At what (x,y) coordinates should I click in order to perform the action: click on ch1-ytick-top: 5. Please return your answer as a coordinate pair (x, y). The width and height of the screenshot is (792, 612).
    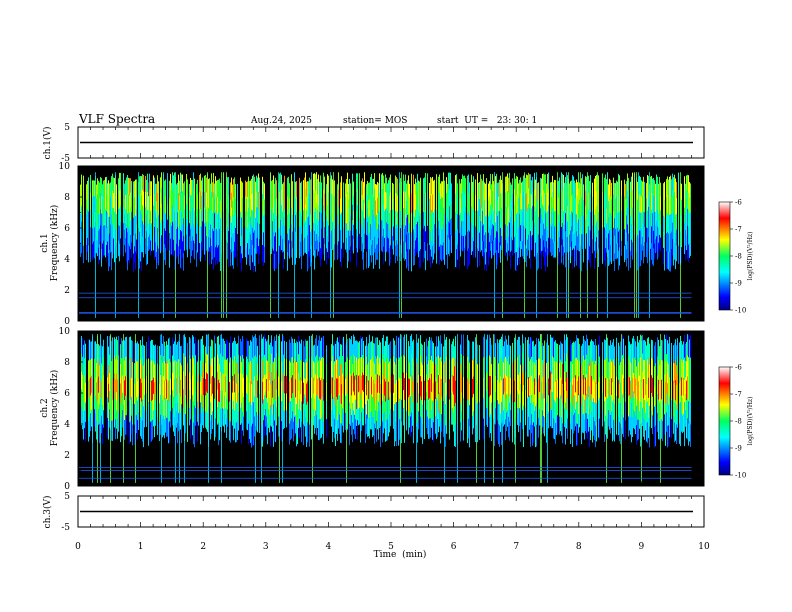
    Looking at the image, I should click on (67, 128).